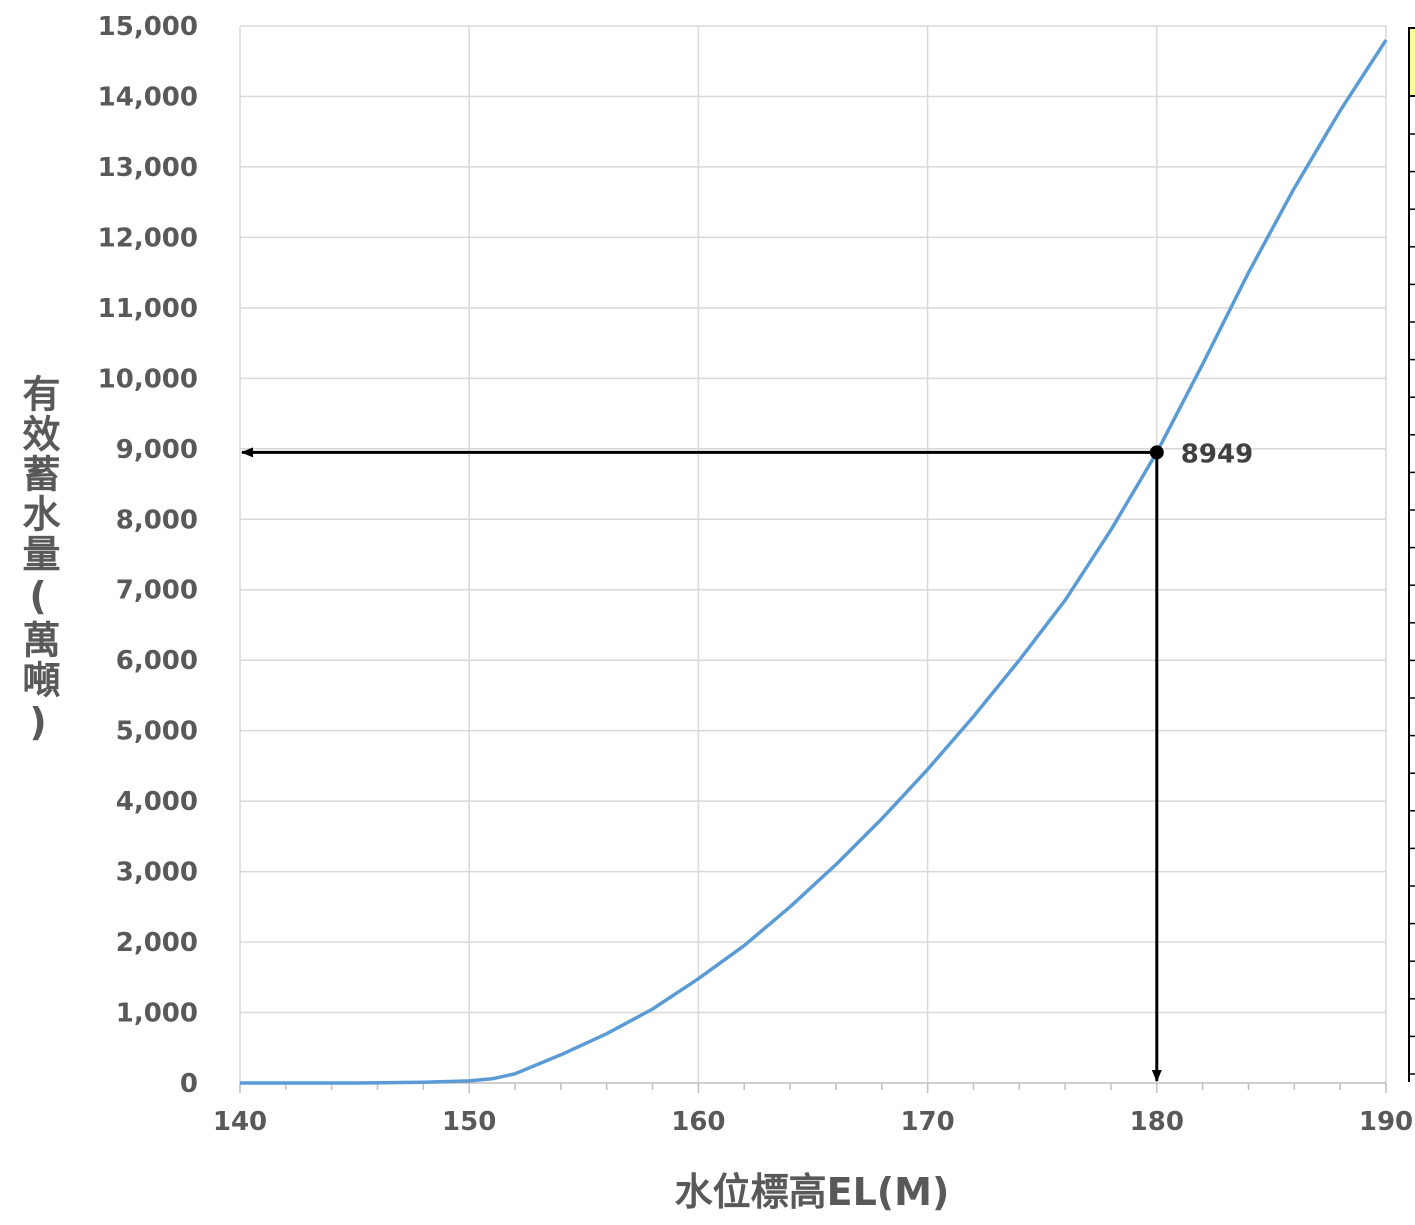  Describe the element at coordinates (1412, 604) in the screenshot. I see `side-panel-rows` at that location.